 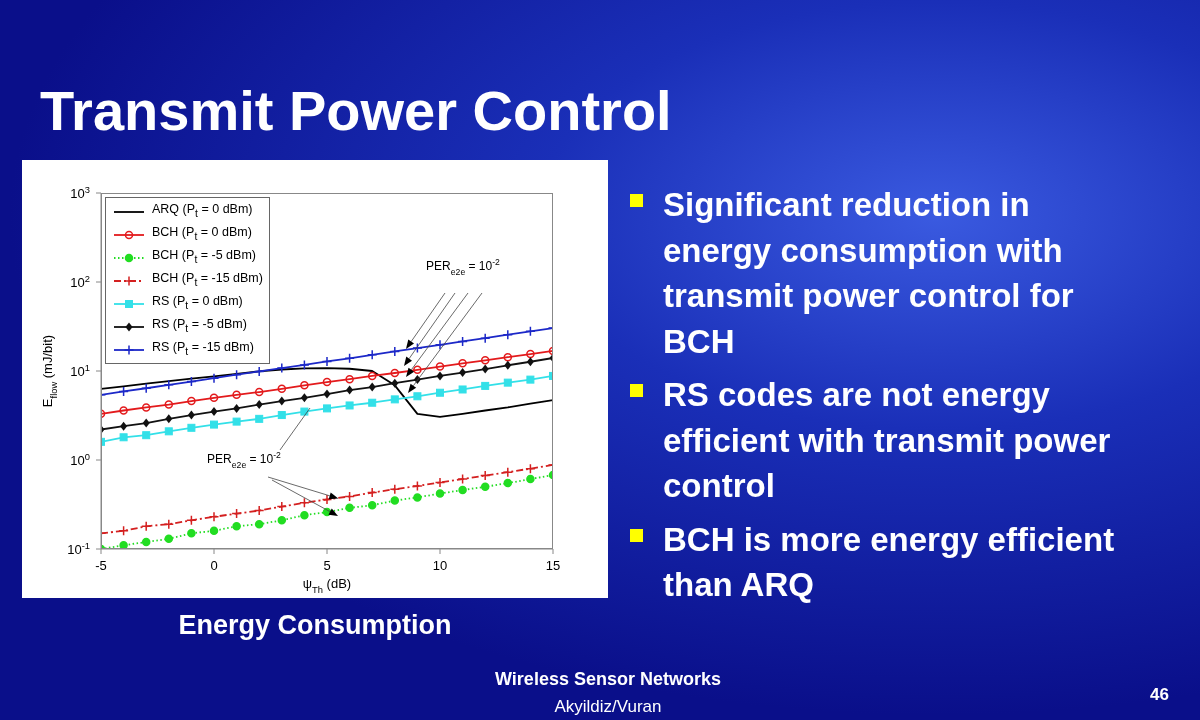 I want to click on x-tick-label: 10, so click(x=440, y=565).